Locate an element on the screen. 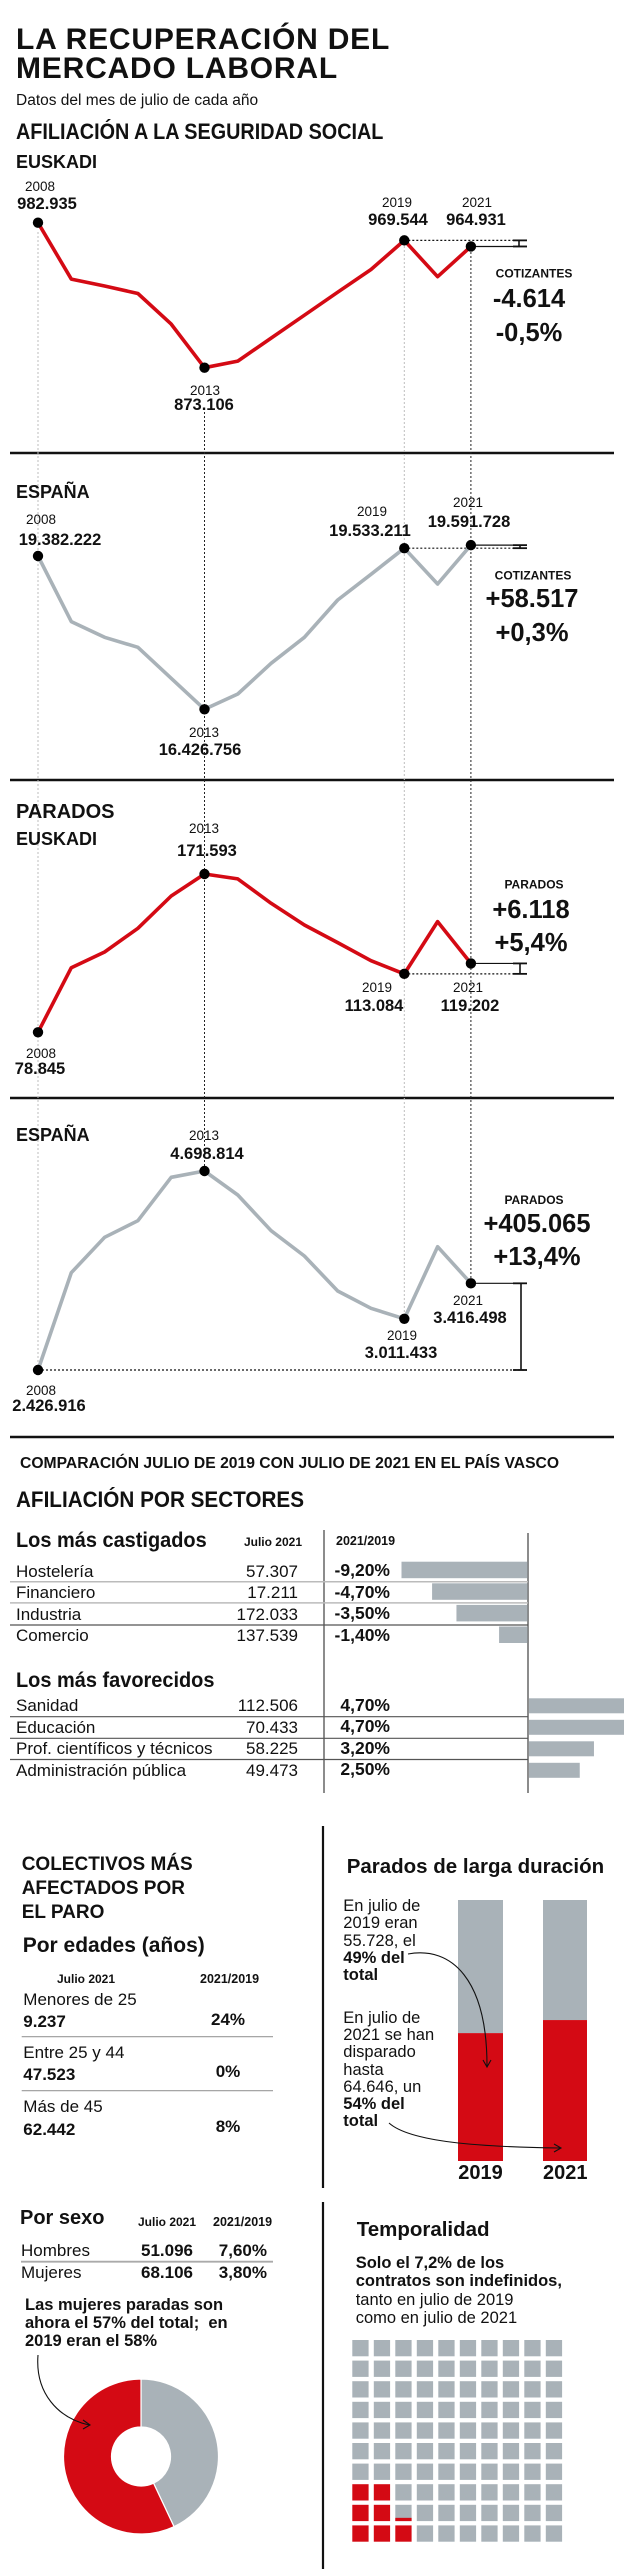  sex-value: 51.096 is located at coordinates (167, 2251).